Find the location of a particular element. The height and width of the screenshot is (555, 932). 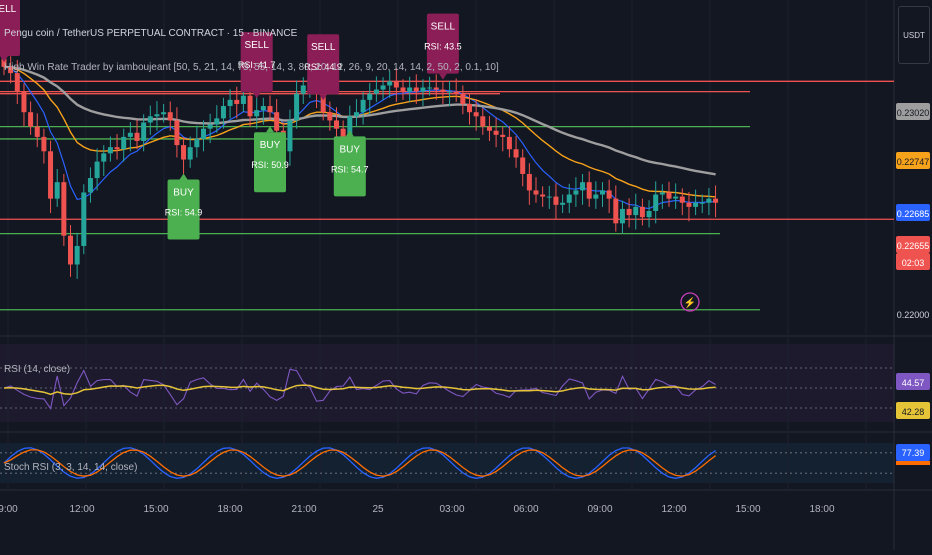

price-label: 0.22685 is located at coordinates (913, 214).